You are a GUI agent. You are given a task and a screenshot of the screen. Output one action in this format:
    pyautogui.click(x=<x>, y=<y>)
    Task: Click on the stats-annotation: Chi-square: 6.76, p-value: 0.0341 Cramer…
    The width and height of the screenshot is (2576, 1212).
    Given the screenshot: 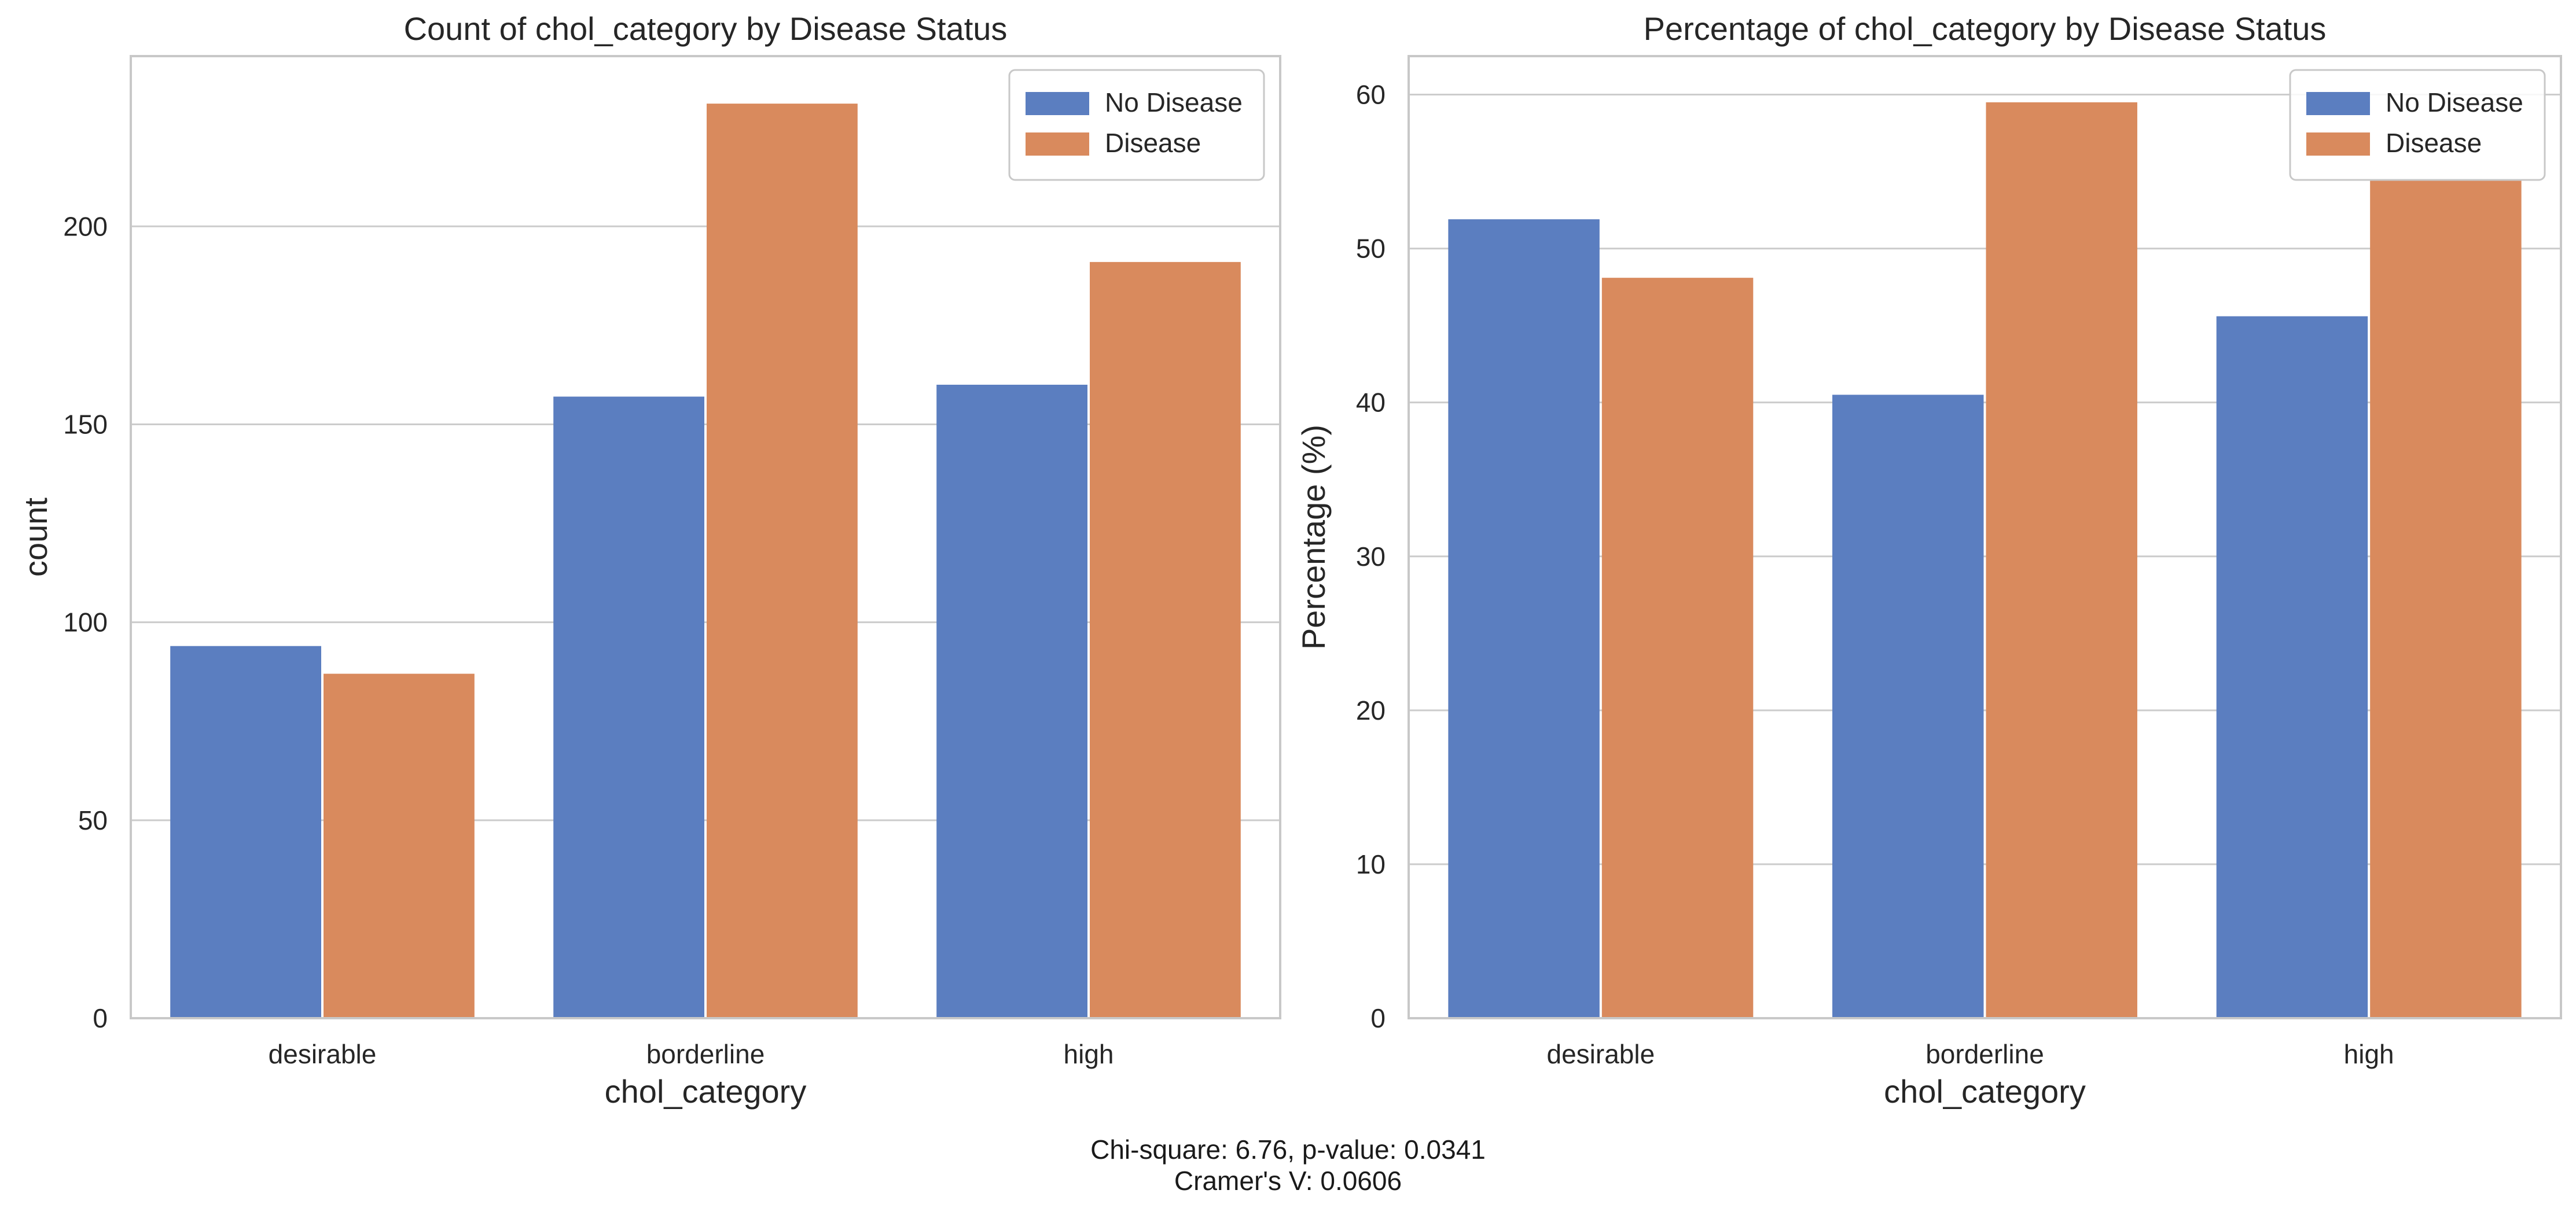 What is the action you would take?
    pyautogui.click(x=1288, y=1165)
    